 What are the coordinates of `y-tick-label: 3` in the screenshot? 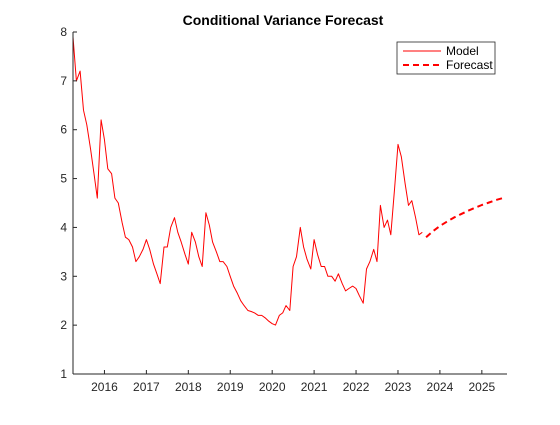 It's located at (63, 276).